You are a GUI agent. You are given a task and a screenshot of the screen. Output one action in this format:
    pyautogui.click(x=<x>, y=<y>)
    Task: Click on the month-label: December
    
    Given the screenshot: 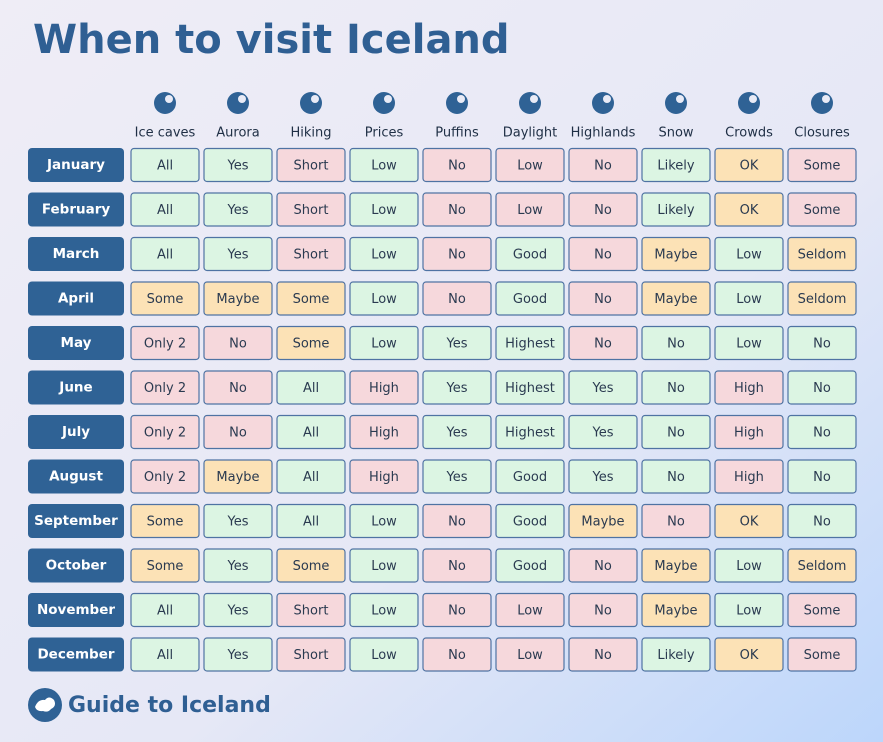 What is the action you would take?
    pyautogui.click(x=75, y=655)
    